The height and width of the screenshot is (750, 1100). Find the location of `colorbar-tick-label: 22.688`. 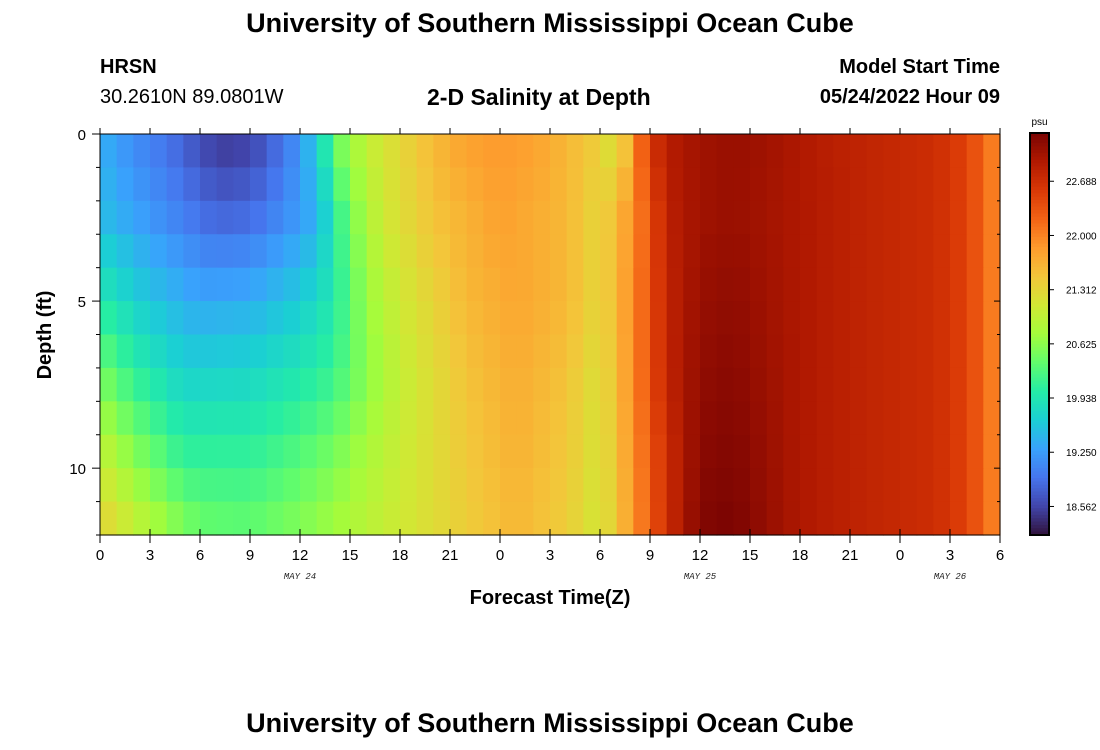

colorbar-tick-label: 22.688 is located at coordinates (1081, 182).